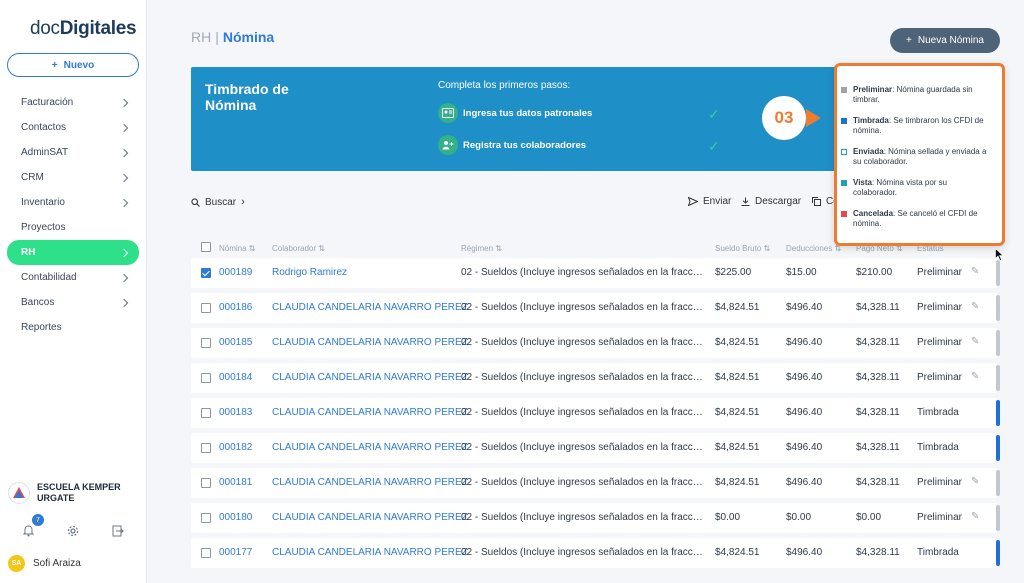 Image resolution: width=1024 pixels, height=583 pixels. Describe the element at coordinates (236, 552) in the screenshot. I see `payroll-id-link: 000177` at that location.